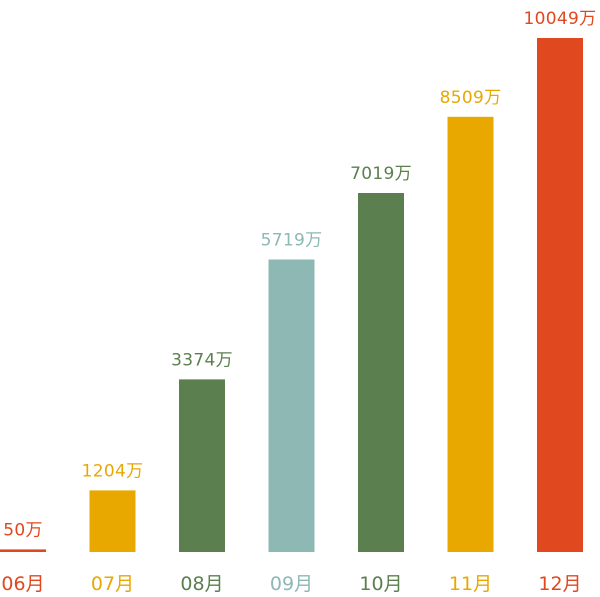 This screenshot has width=600, height=597. I want to click on value-label: 5719万, so click(292, 241).